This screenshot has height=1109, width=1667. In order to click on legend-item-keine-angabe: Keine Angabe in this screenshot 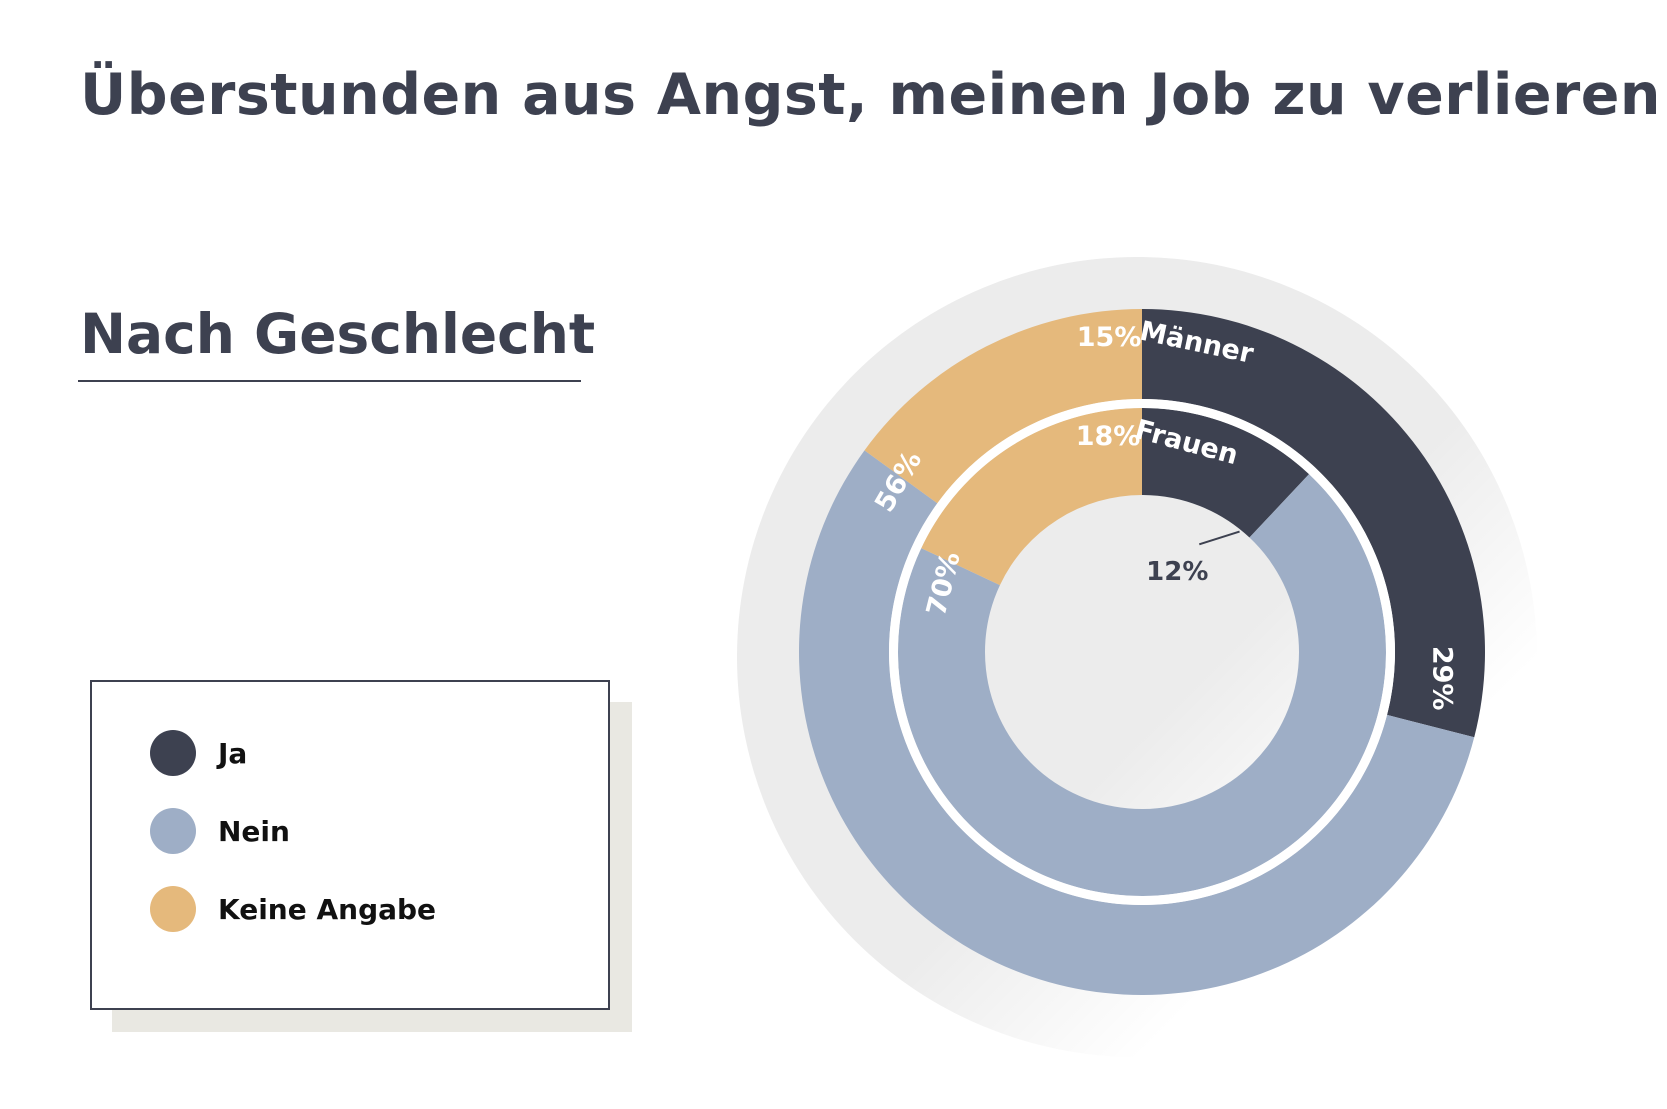, I will do `click(293, 909)`.